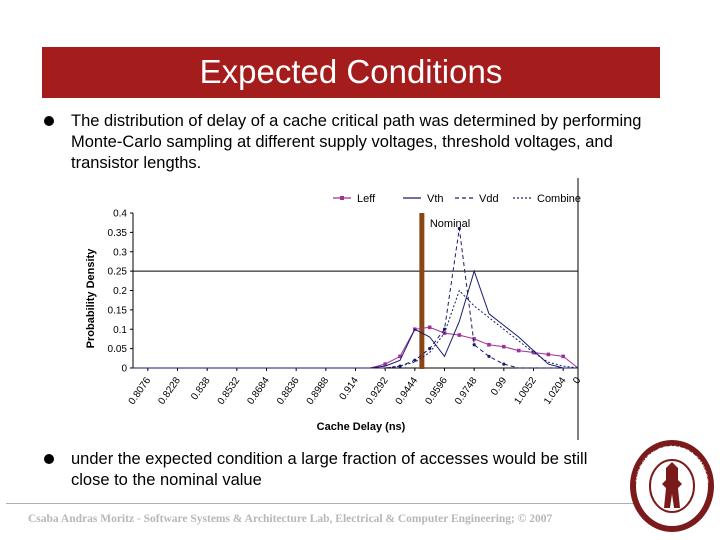 Image resolution: width=720 pixels, height=540 pixels. What do you see at coordinates (450, 224) in the screenshot?
I see `nominal-annotation: Nominal` at bounding box center [450, 224].